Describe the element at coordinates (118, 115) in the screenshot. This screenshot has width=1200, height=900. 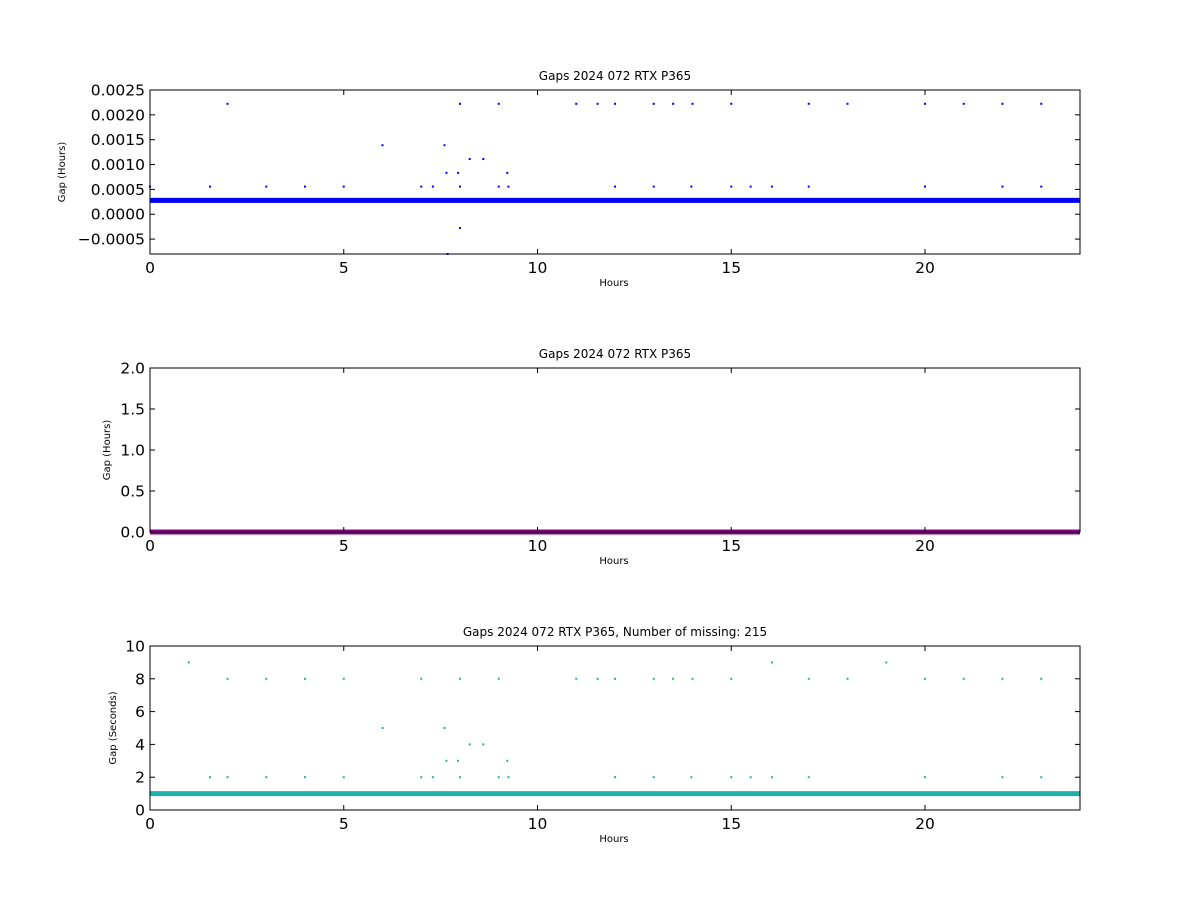
I see `y-tick-label: 0.0020` at that location.